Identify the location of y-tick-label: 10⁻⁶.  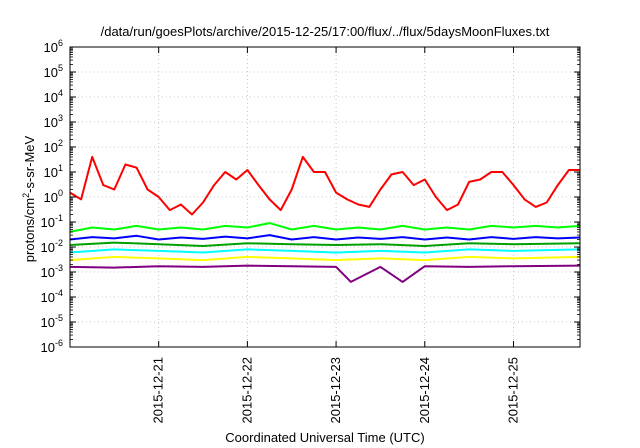
(52, 346).